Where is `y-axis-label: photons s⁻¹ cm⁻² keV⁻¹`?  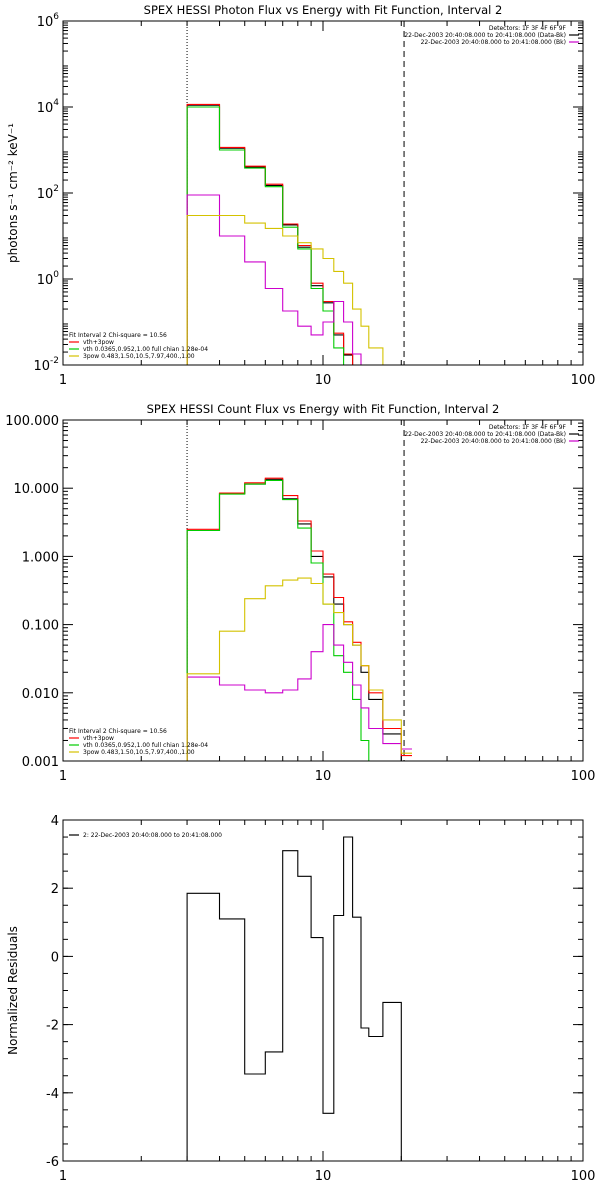 y-axis-label: photons s⁻¹ cm⁻² keV⁻¹ is located at coordinates (13, 193).